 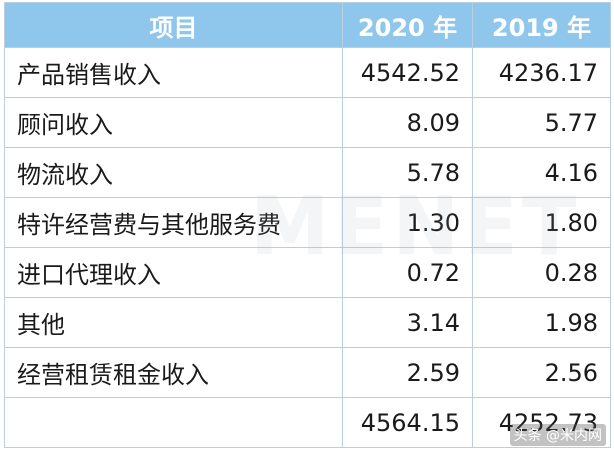 What do you see at coordinates (407, 422) in the screenshot?
I see `total-cell: 4564.15` at bounding box center [407, 422].